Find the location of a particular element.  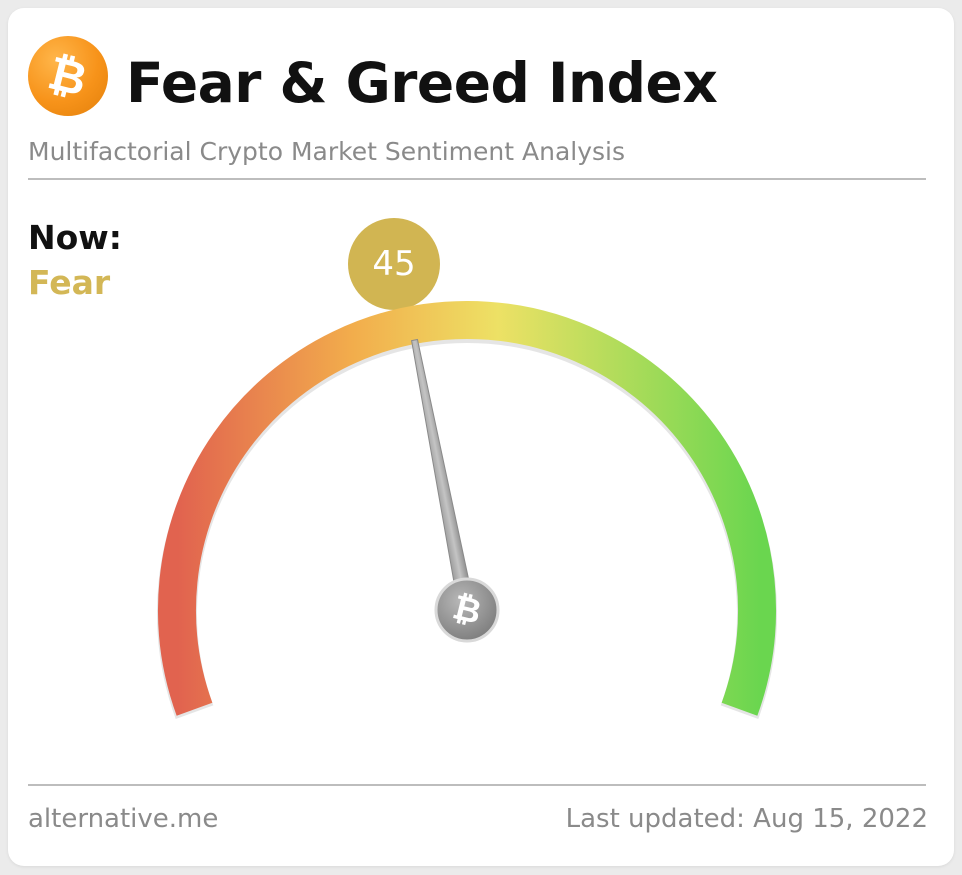

sentiment-classification: Fear is located at coordinates (69, 282).